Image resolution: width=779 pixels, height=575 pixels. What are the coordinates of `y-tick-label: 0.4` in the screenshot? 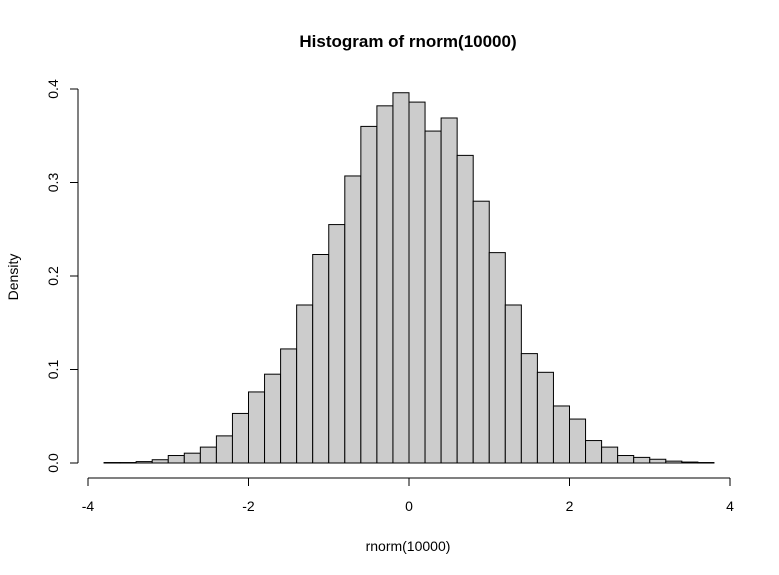 It's located at (53, 89).